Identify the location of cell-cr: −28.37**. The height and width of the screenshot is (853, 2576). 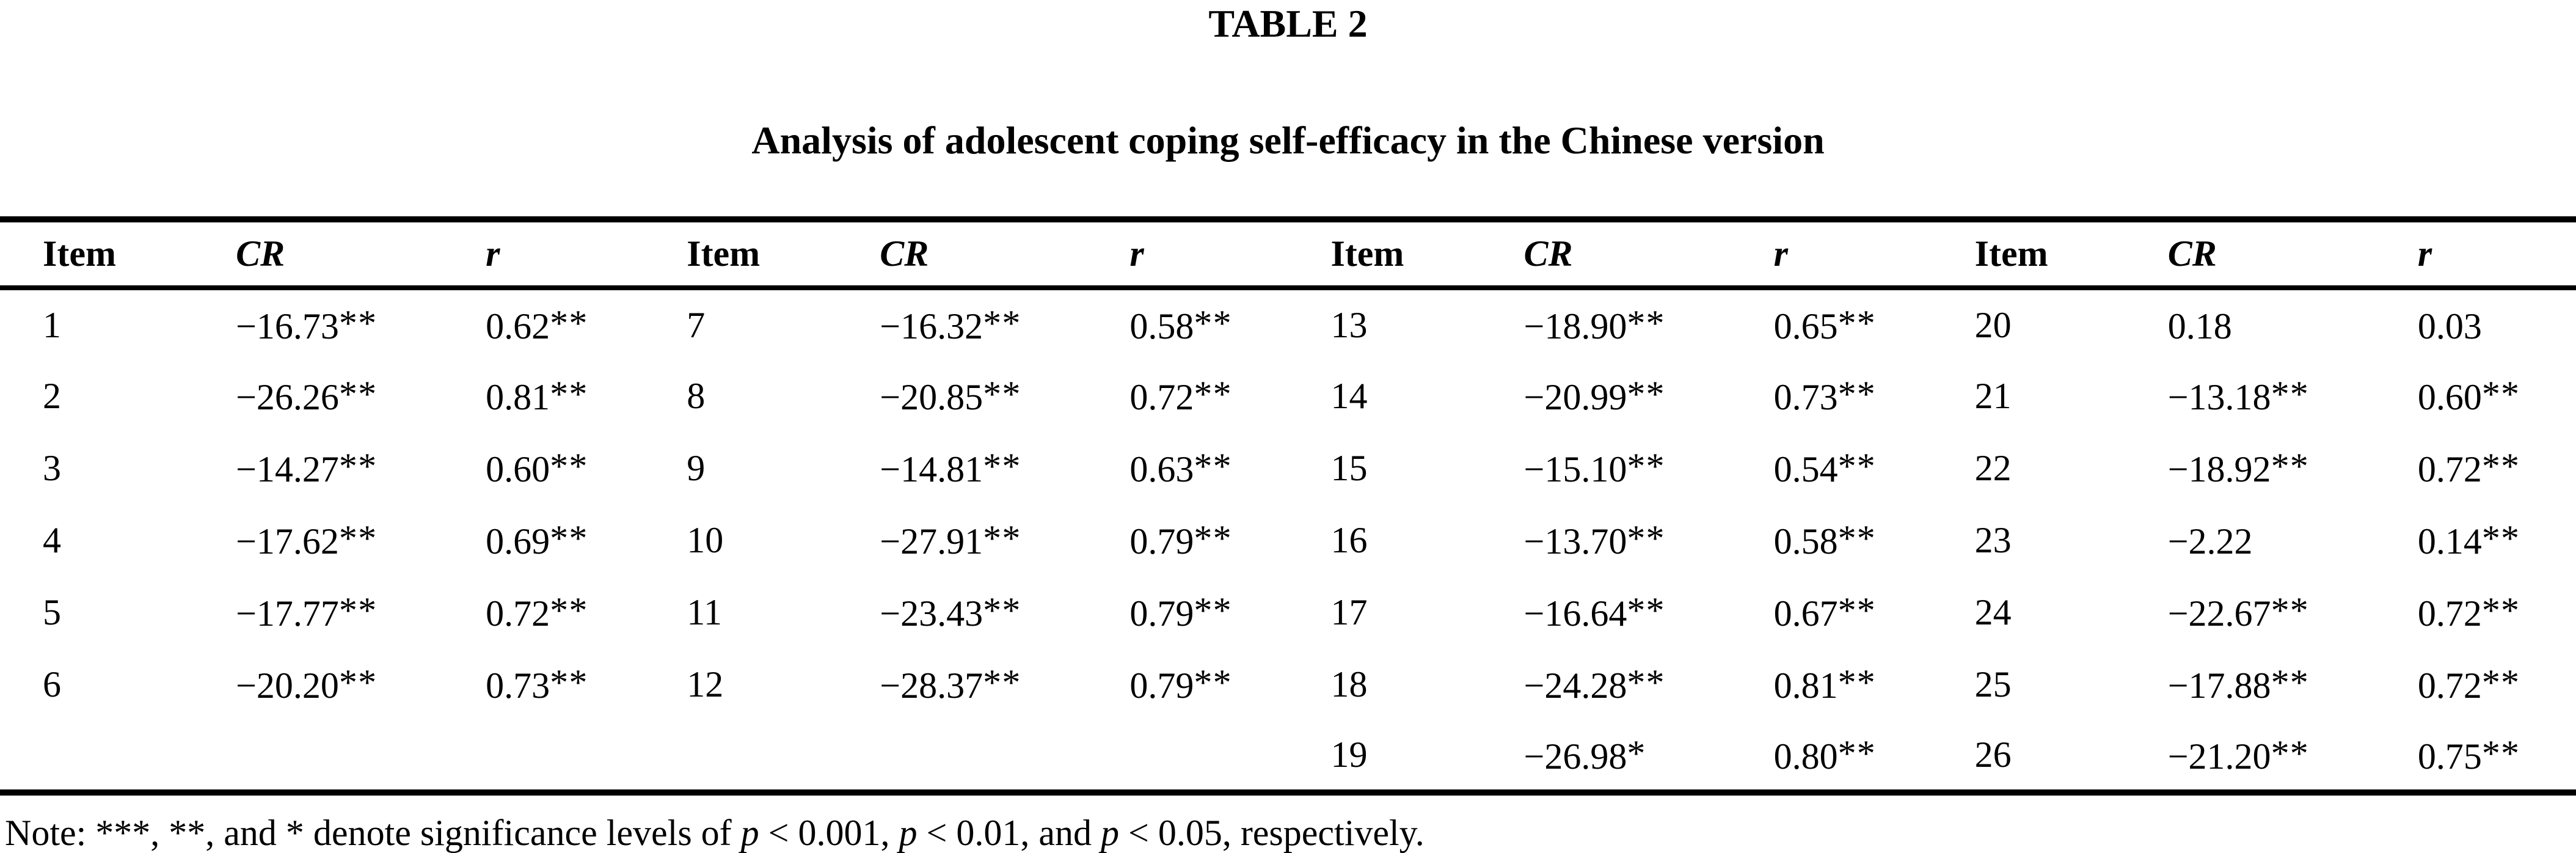
(962, 684).